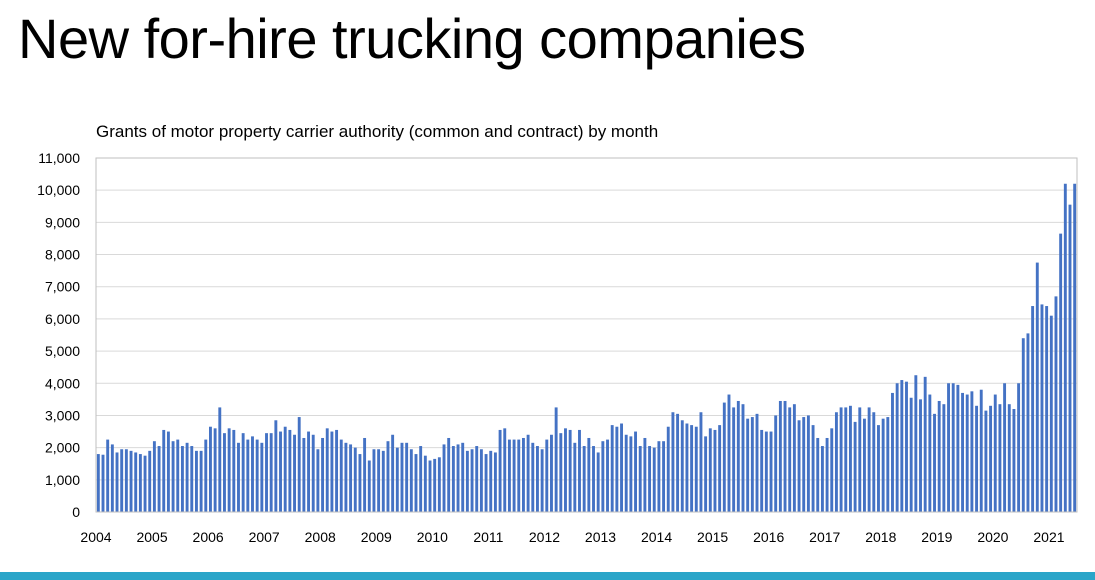  Describe the element at coordinates (62, 351) in the screenshot. I see `y-tick-label: 5,000` at that location.